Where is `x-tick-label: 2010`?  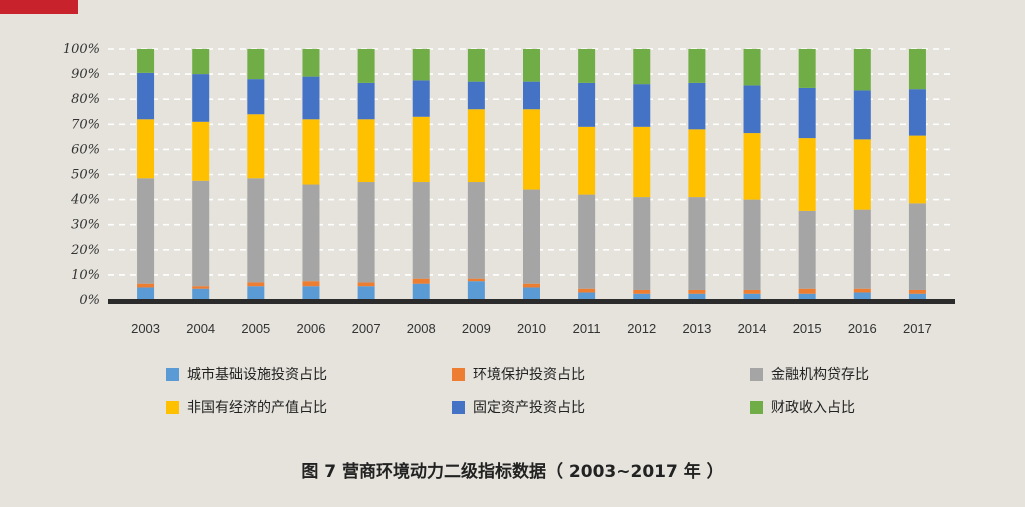 x-tick-label: 2010 is located at coordinates (531, 328).